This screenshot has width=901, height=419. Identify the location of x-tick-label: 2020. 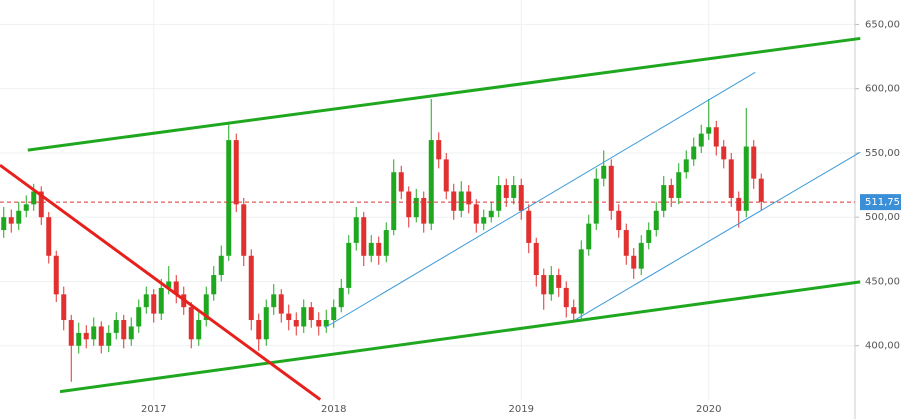
(708, 409).